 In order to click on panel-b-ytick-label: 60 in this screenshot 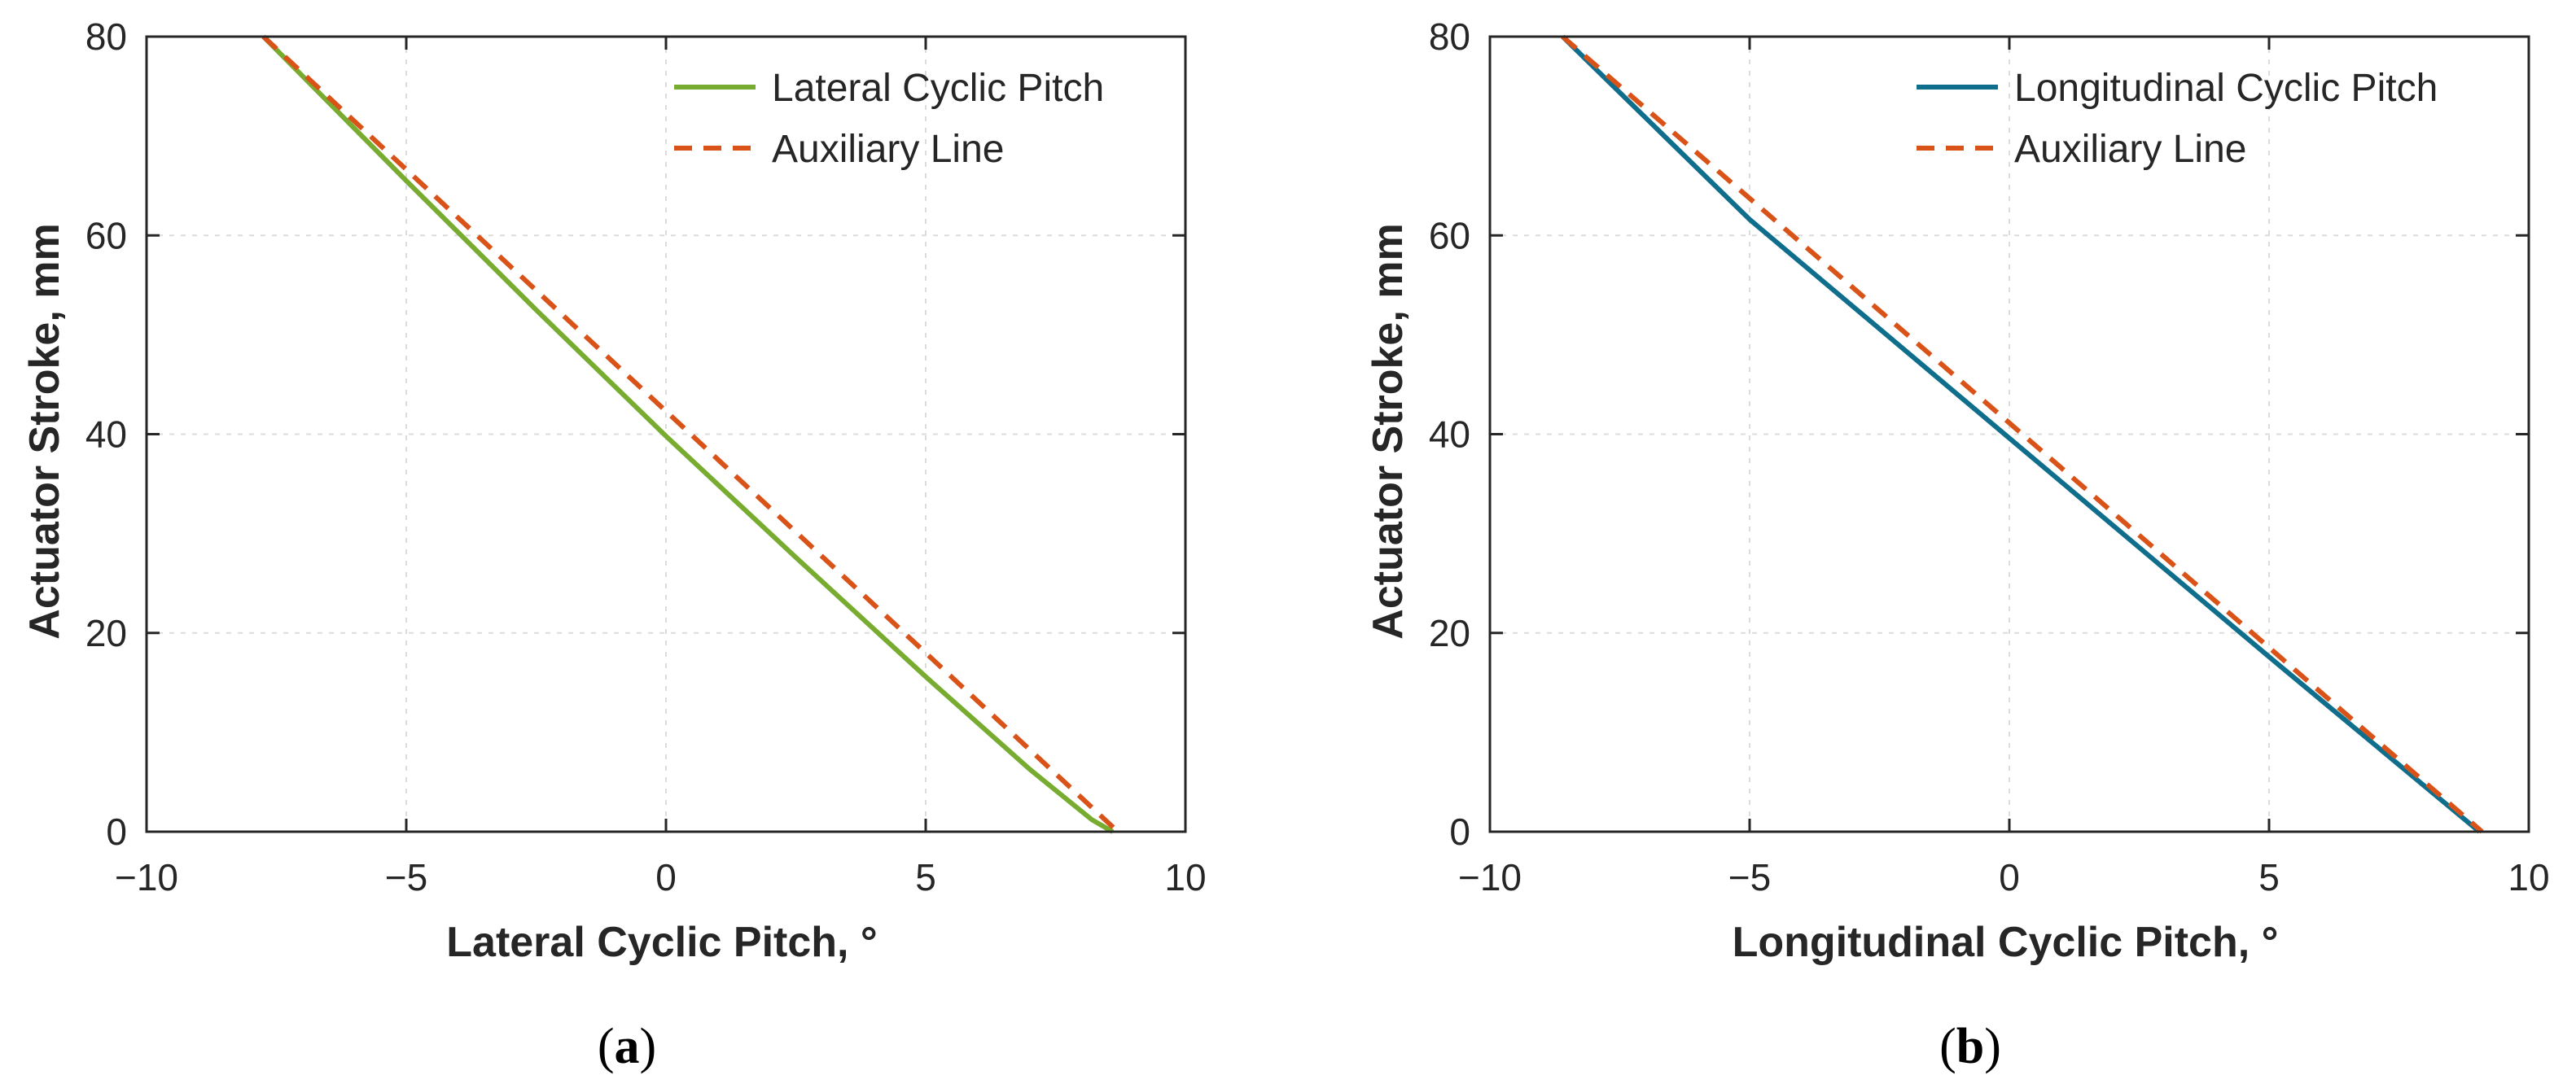, I will do `click(1449, 235)`.